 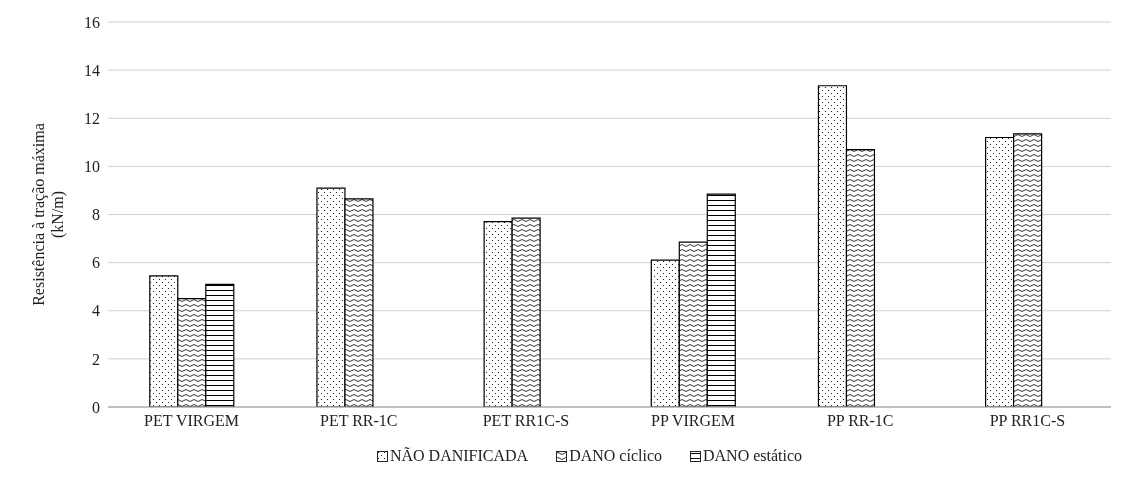 What do you see at coordinates (693, 421) in the screenshot?
I see `x-tick-label: PP VIRGEM` at bounding box center [693, 421].